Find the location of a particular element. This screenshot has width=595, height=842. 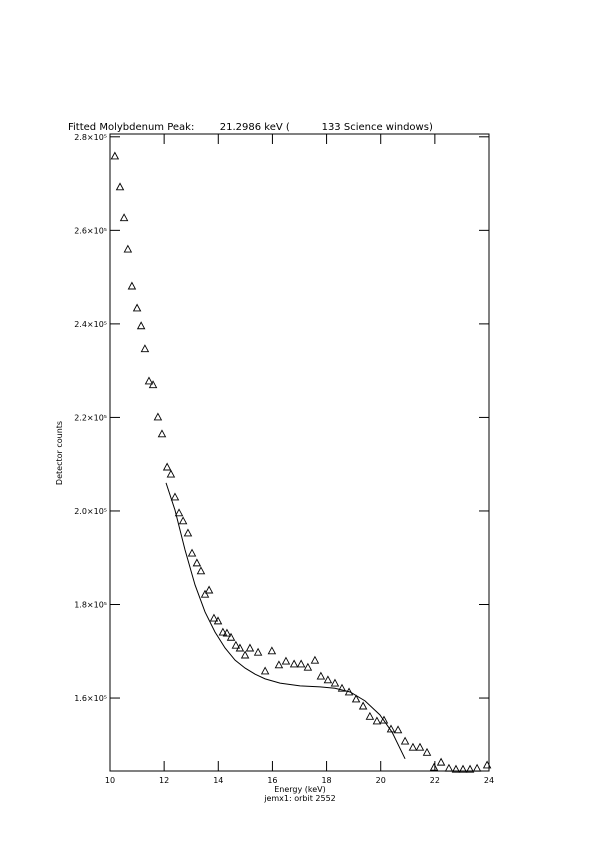

x-axis-label: Energy (keV) is located at coordinates (300, 789).